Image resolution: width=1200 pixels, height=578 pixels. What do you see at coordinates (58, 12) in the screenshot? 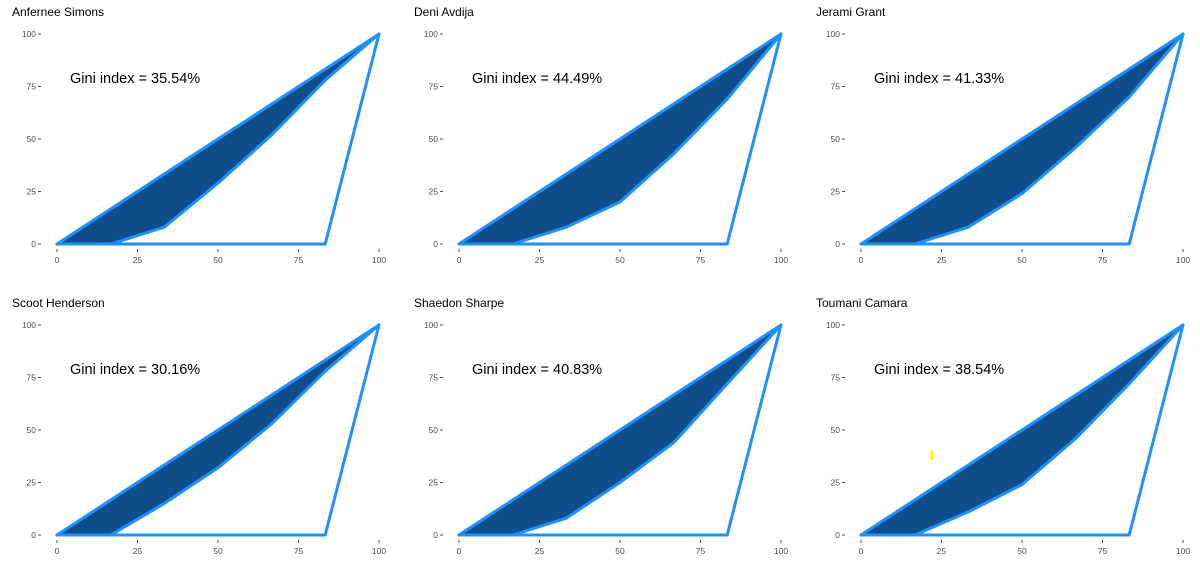
I see `chart-title: Anfernee Simons` at bounding box center [58, 12].